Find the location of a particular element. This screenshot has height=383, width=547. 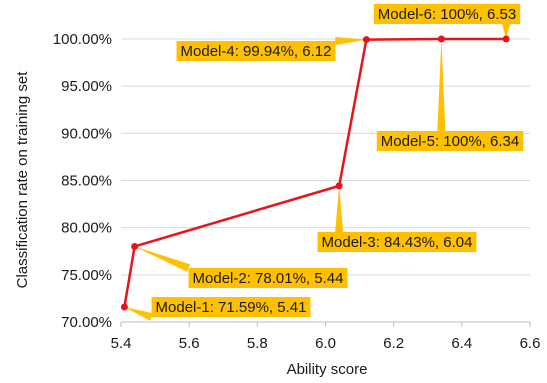

data-label: Model-5: 100%, 6.34 is located at coordinates (450, 141).